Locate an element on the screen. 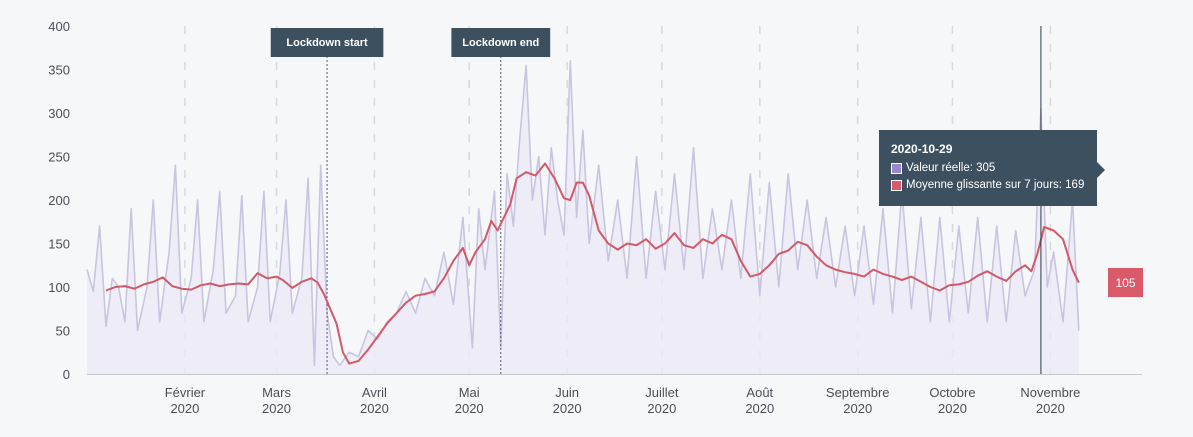 The image size is (1193, 437). x-tick-month-5: Juillet is located at coordinates (662, 392).